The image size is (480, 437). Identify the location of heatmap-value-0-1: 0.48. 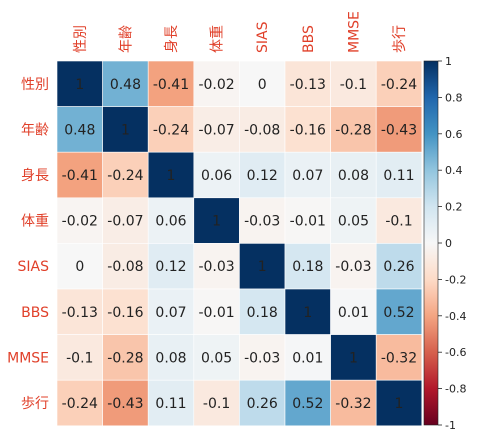
(125, 85).